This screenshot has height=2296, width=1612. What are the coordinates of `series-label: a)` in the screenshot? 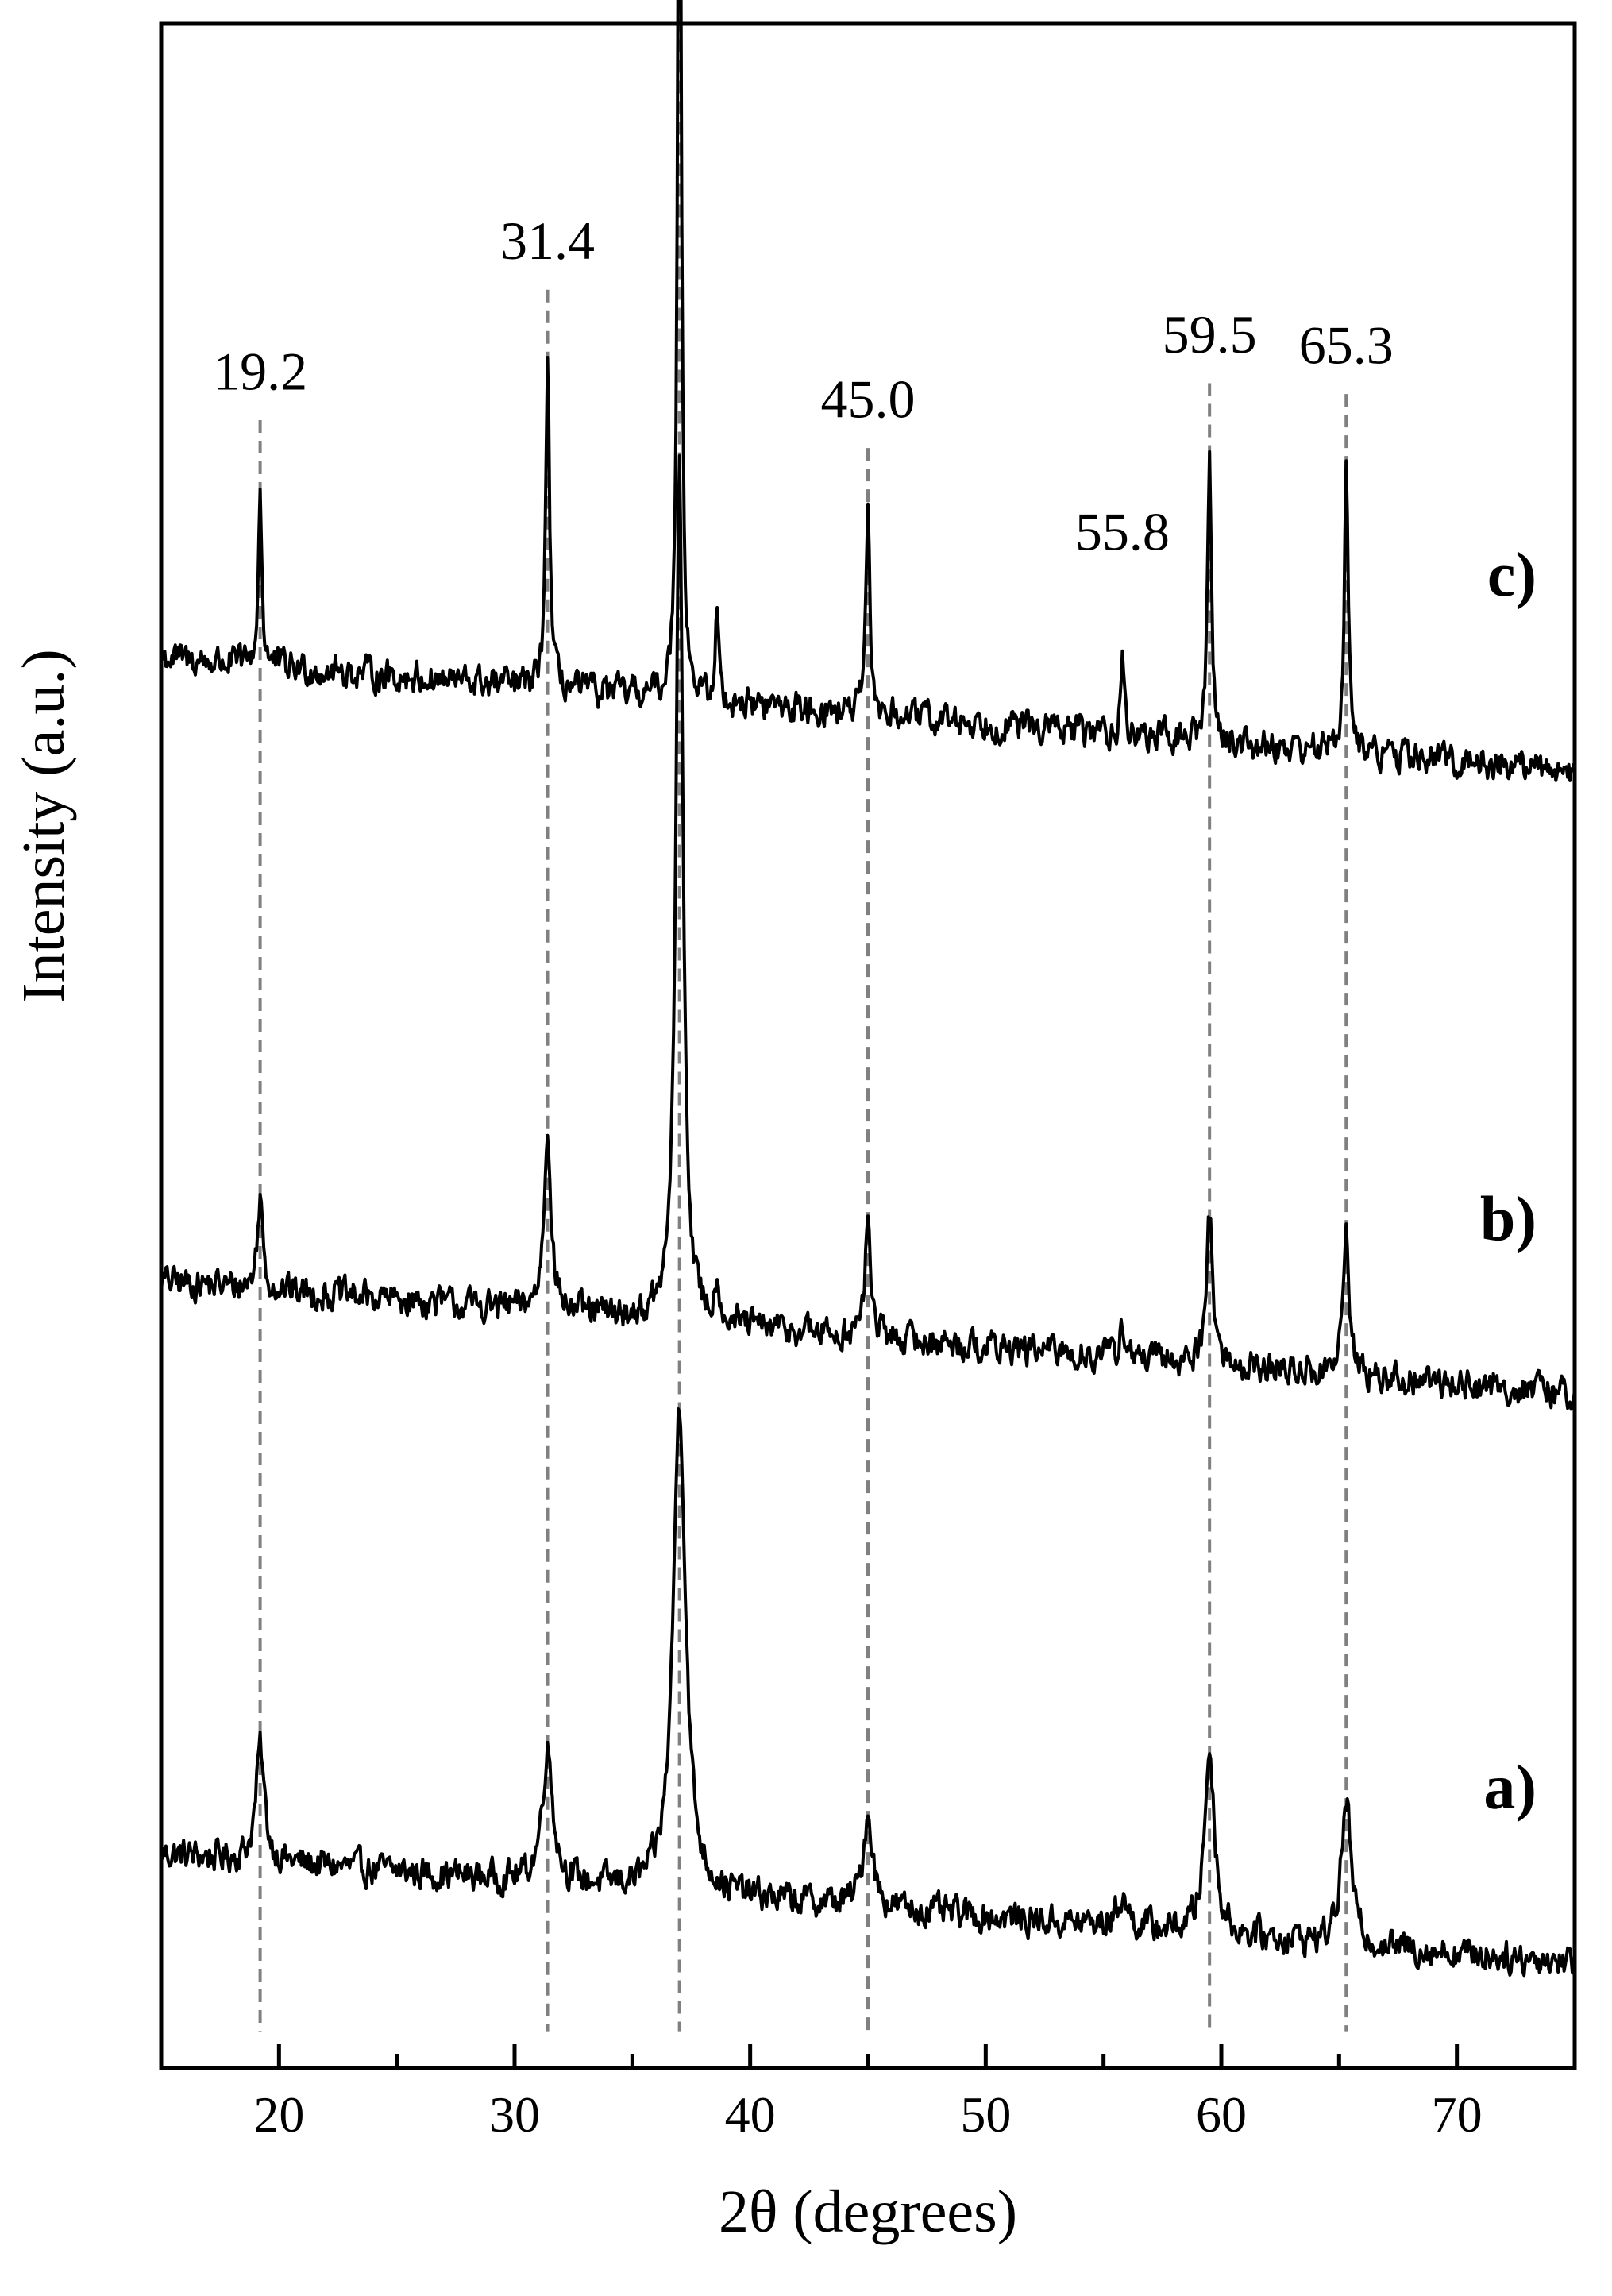 It's located at (1510, 1788).